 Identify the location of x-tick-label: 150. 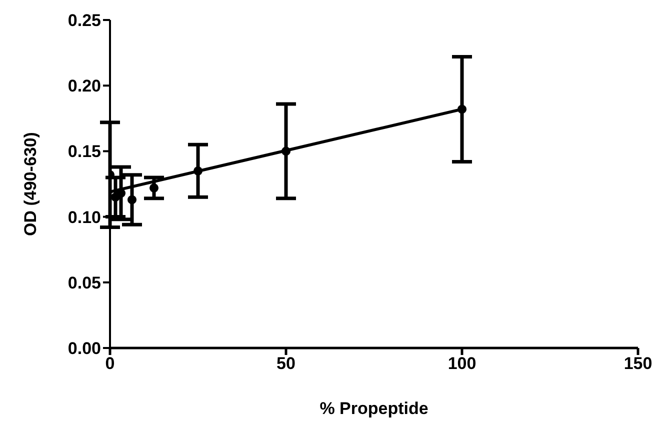
(638, 364).